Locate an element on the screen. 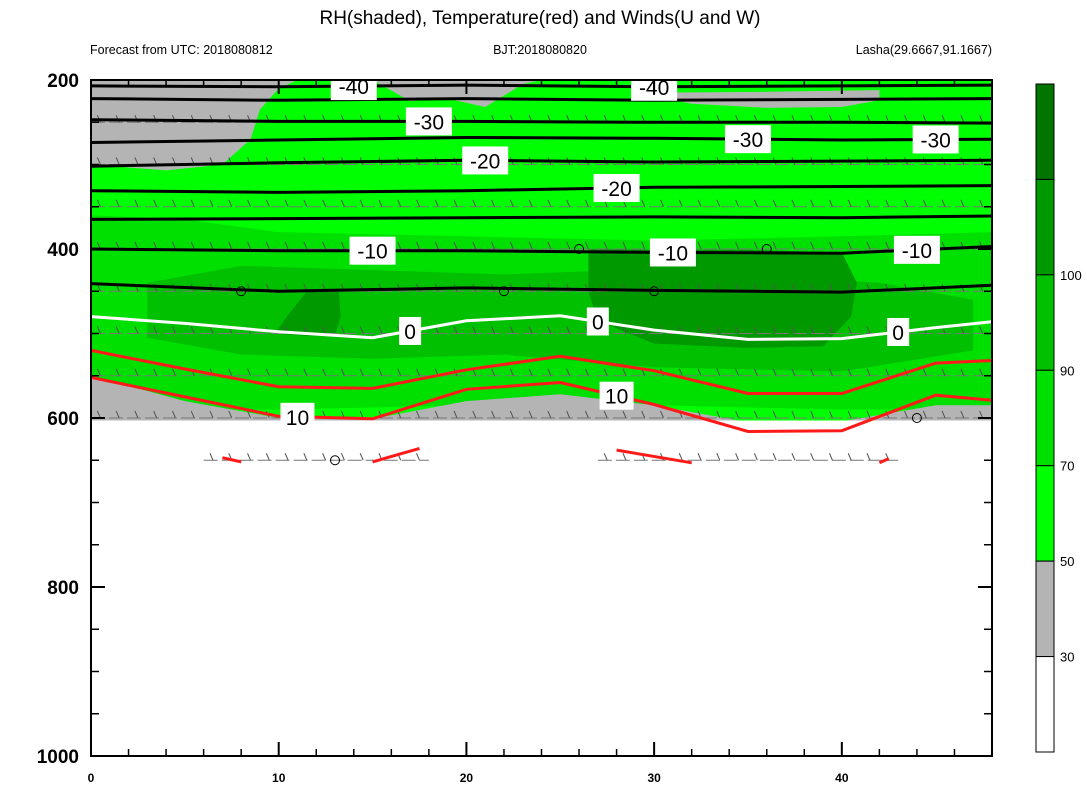 This screenshot has height=806, width=1087. colorbar-tick-label: 90 is located at coordinates (1067, 370).